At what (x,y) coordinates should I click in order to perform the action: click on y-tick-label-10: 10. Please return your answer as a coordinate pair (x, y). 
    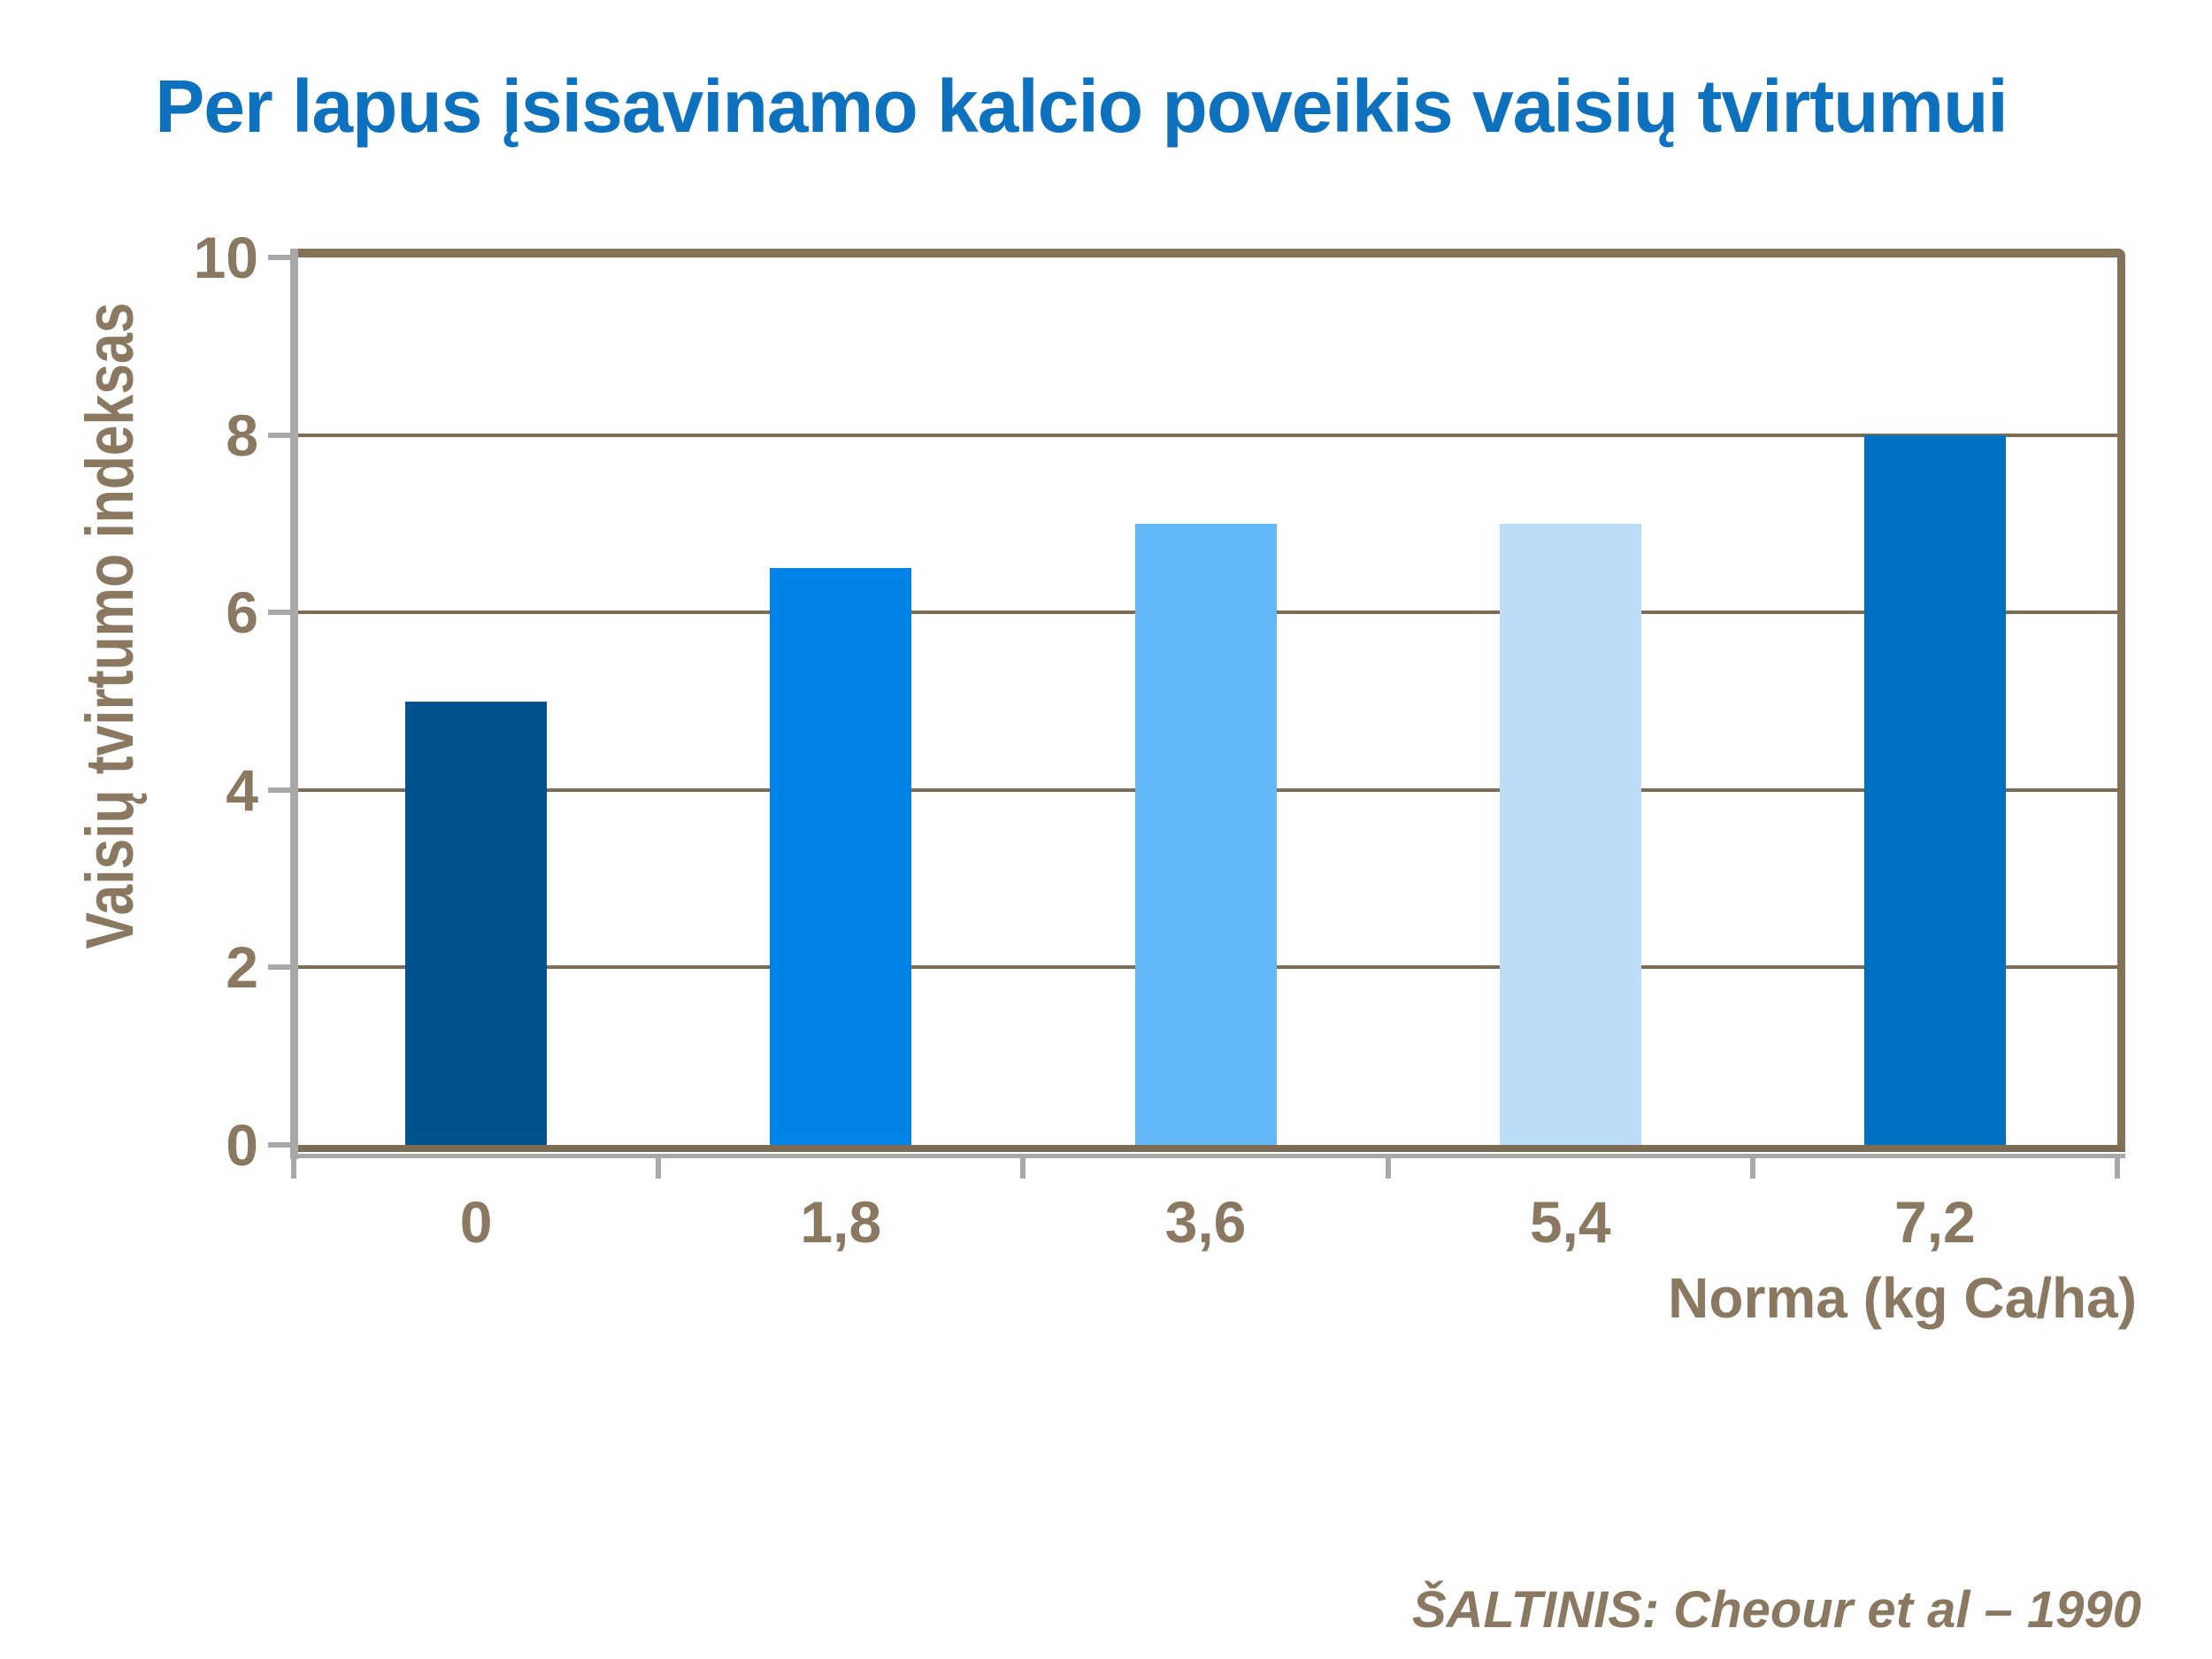
    Looking at the image, I should click on (226, 257).